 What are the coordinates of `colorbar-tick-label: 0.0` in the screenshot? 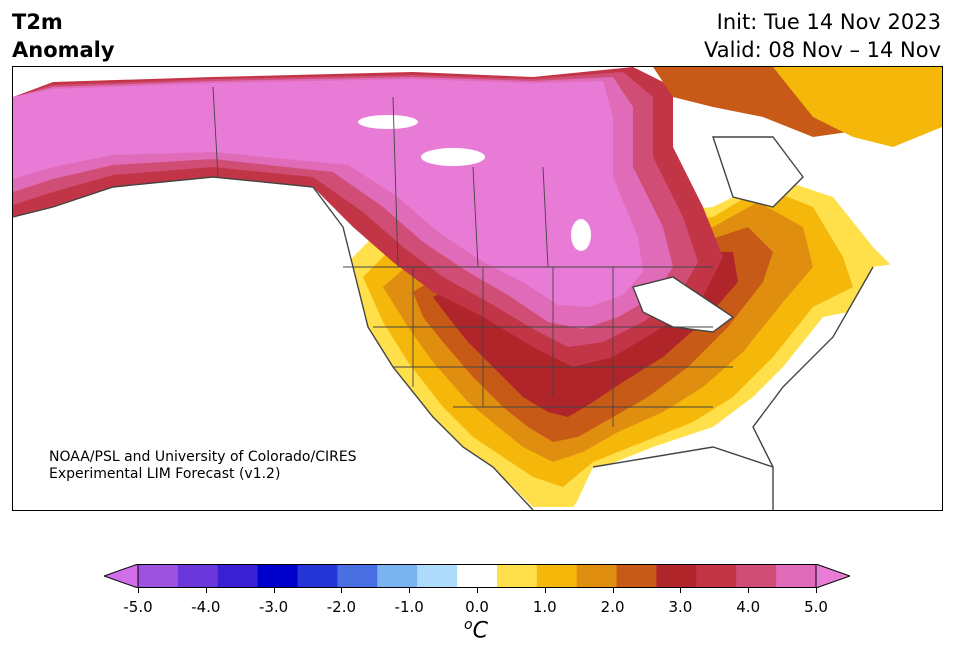 It's located at (477, 607).